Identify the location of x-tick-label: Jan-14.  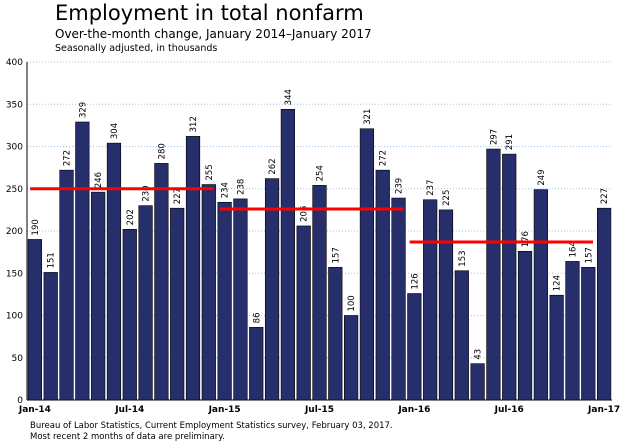
(34, 410).